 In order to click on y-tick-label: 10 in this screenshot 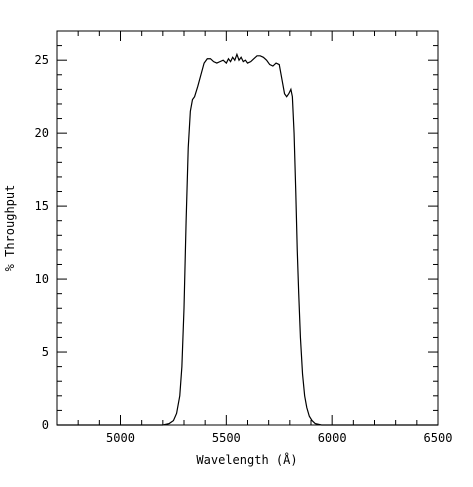, I will do `click(42, 279)`.